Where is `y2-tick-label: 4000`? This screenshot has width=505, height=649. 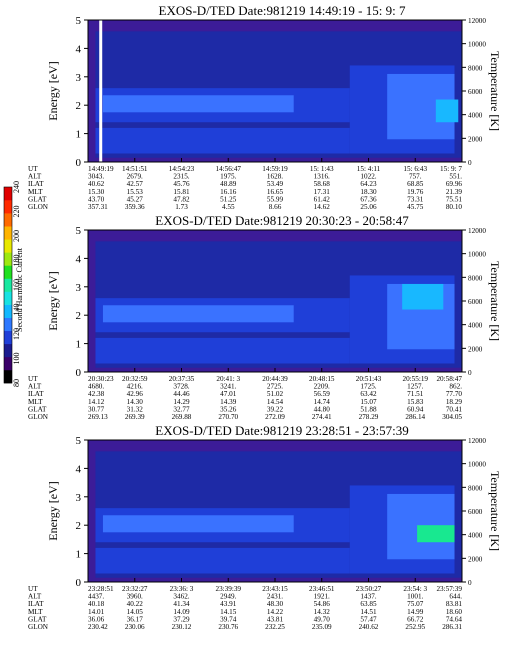 y2-tick-label: 4000 is located at coordinates (475, 116).